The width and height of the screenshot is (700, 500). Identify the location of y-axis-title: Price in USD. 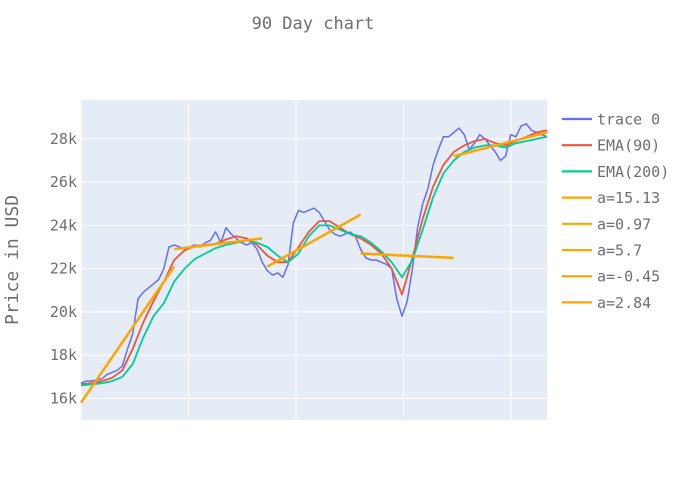
(12, 260).